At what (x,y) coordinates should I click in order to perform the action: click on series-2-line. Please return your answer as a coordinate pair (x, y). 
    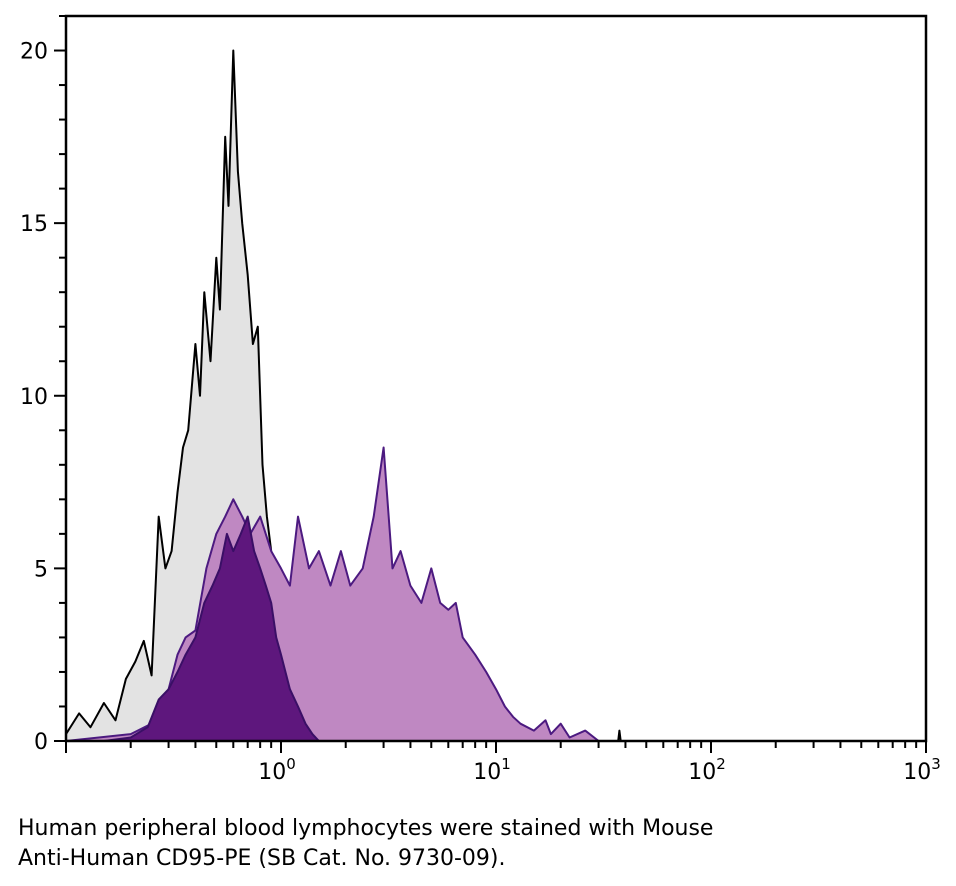
    Looking at the image, I should click on (211, 628).